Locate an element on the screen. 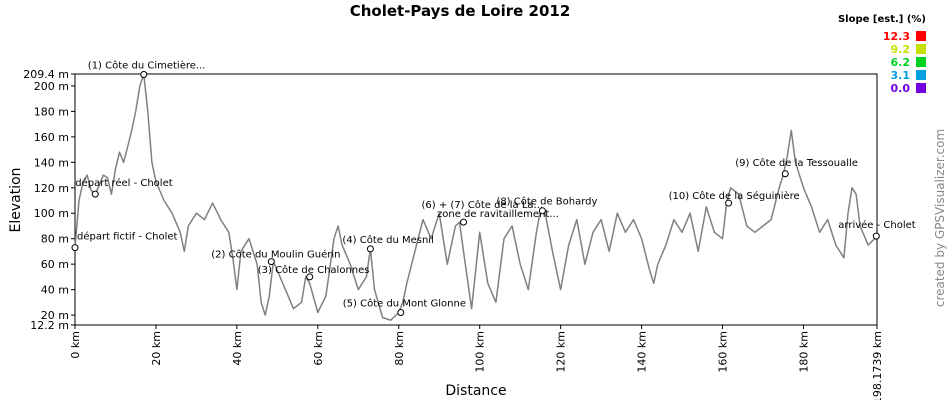 The width and height of the screenshot is (950, 400). credit: created by GPSVisualizer.com is located at coordinates (940, 218).